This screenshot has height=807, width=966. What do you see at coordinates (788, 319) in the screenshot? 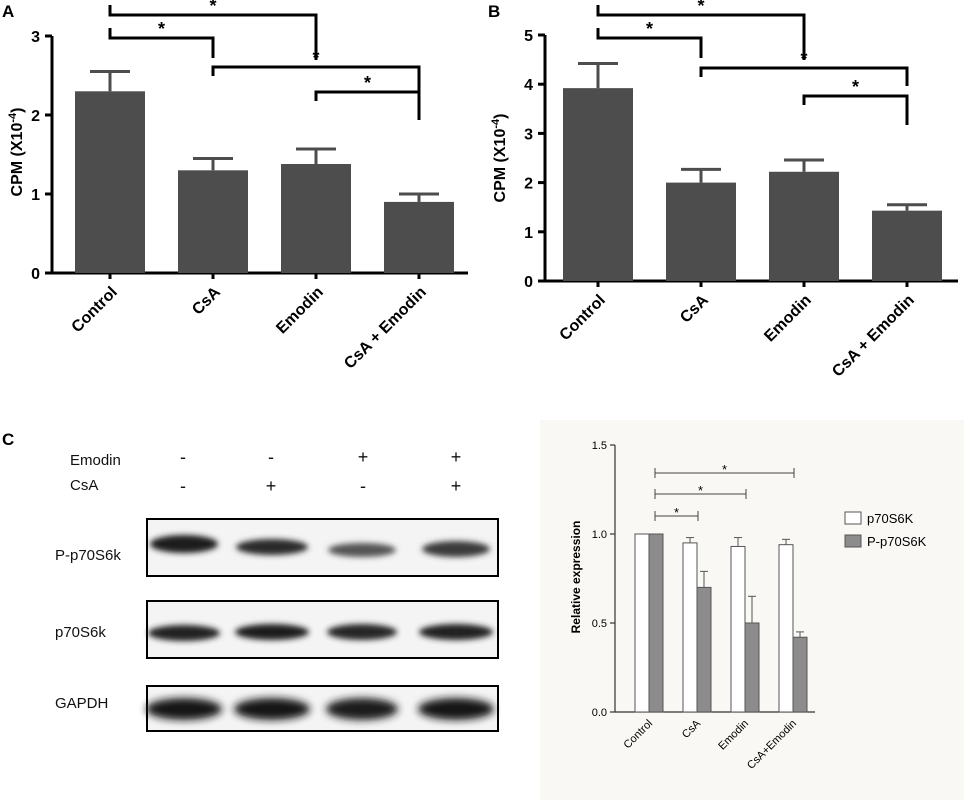
I see `panel-b-x-tick-label: Emodin` at bounding box center [788, 319].